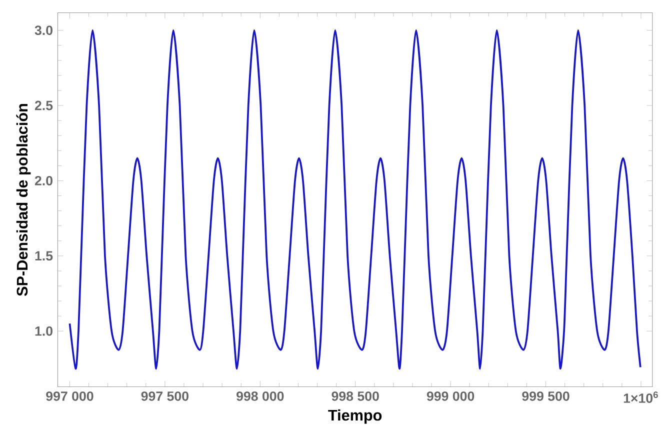 The image size is (670, 435). I want to click on x-tick-label: 997 500, so click(164, 396).